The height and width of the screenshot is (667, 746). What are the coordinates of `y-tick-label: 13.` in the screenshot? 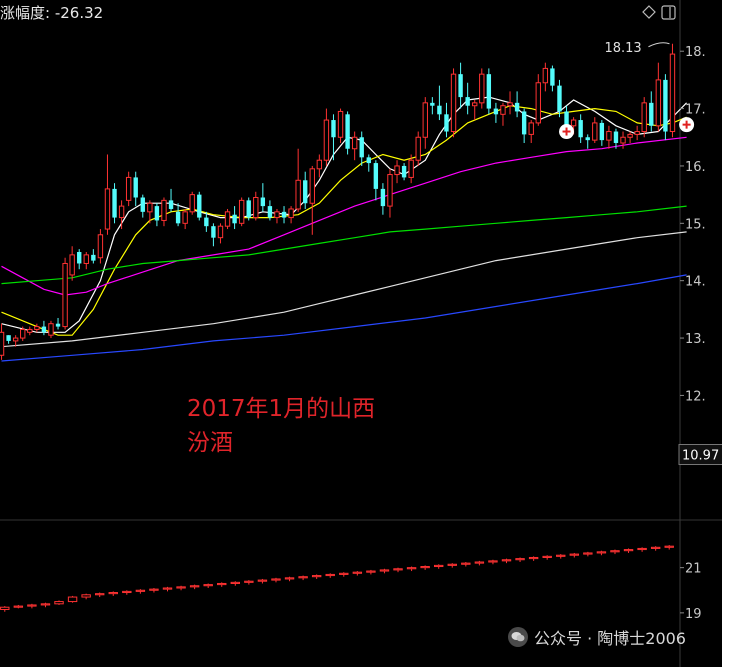 It's located at (695, 339).